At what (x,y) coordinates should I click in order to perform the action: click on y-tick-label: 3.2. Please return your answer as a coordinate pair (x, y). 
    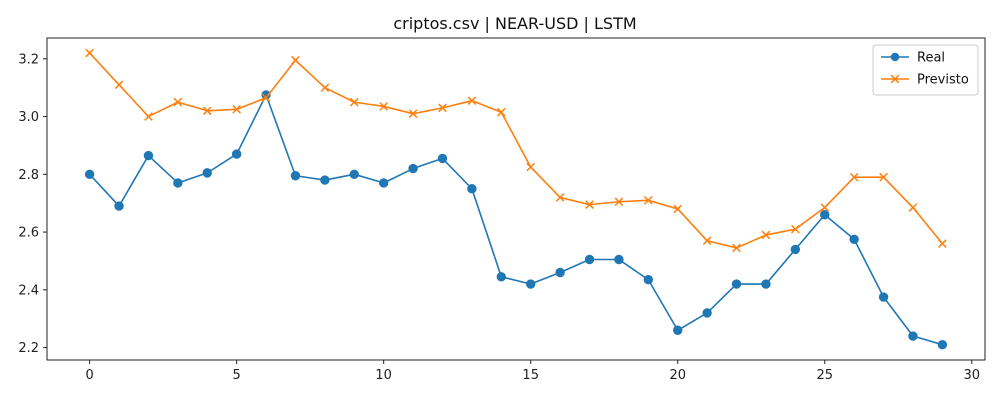
    Looking at the image, I should click on (28, 59).